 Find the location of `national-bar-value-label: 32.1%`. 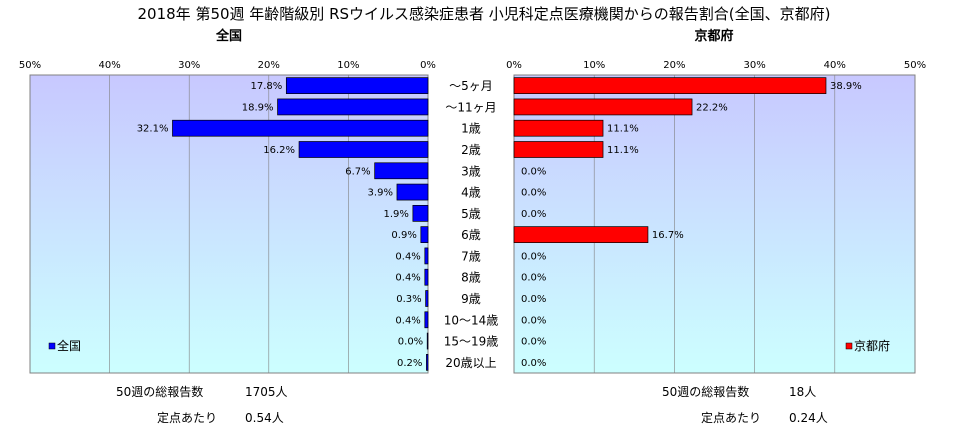

national-bar-value-label: 32.1% is located at coordinates (153, 129).